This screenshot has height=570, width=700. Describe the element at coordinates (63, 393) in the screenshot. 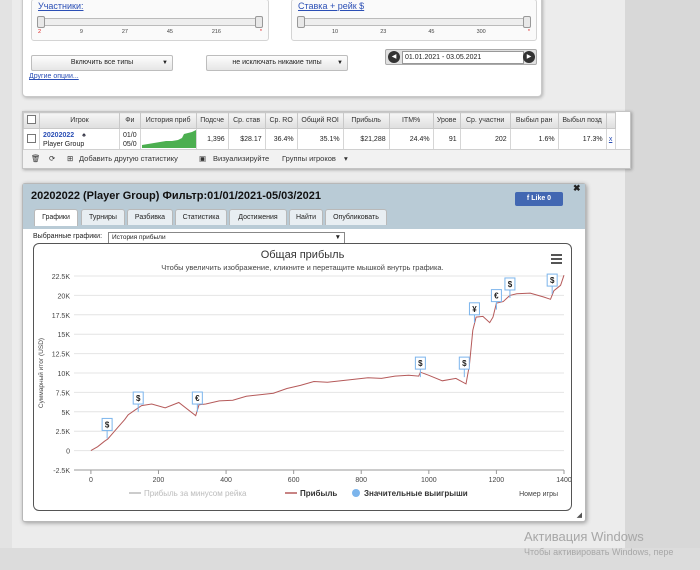

I see `y-tick-label: 7.5K` at that location.